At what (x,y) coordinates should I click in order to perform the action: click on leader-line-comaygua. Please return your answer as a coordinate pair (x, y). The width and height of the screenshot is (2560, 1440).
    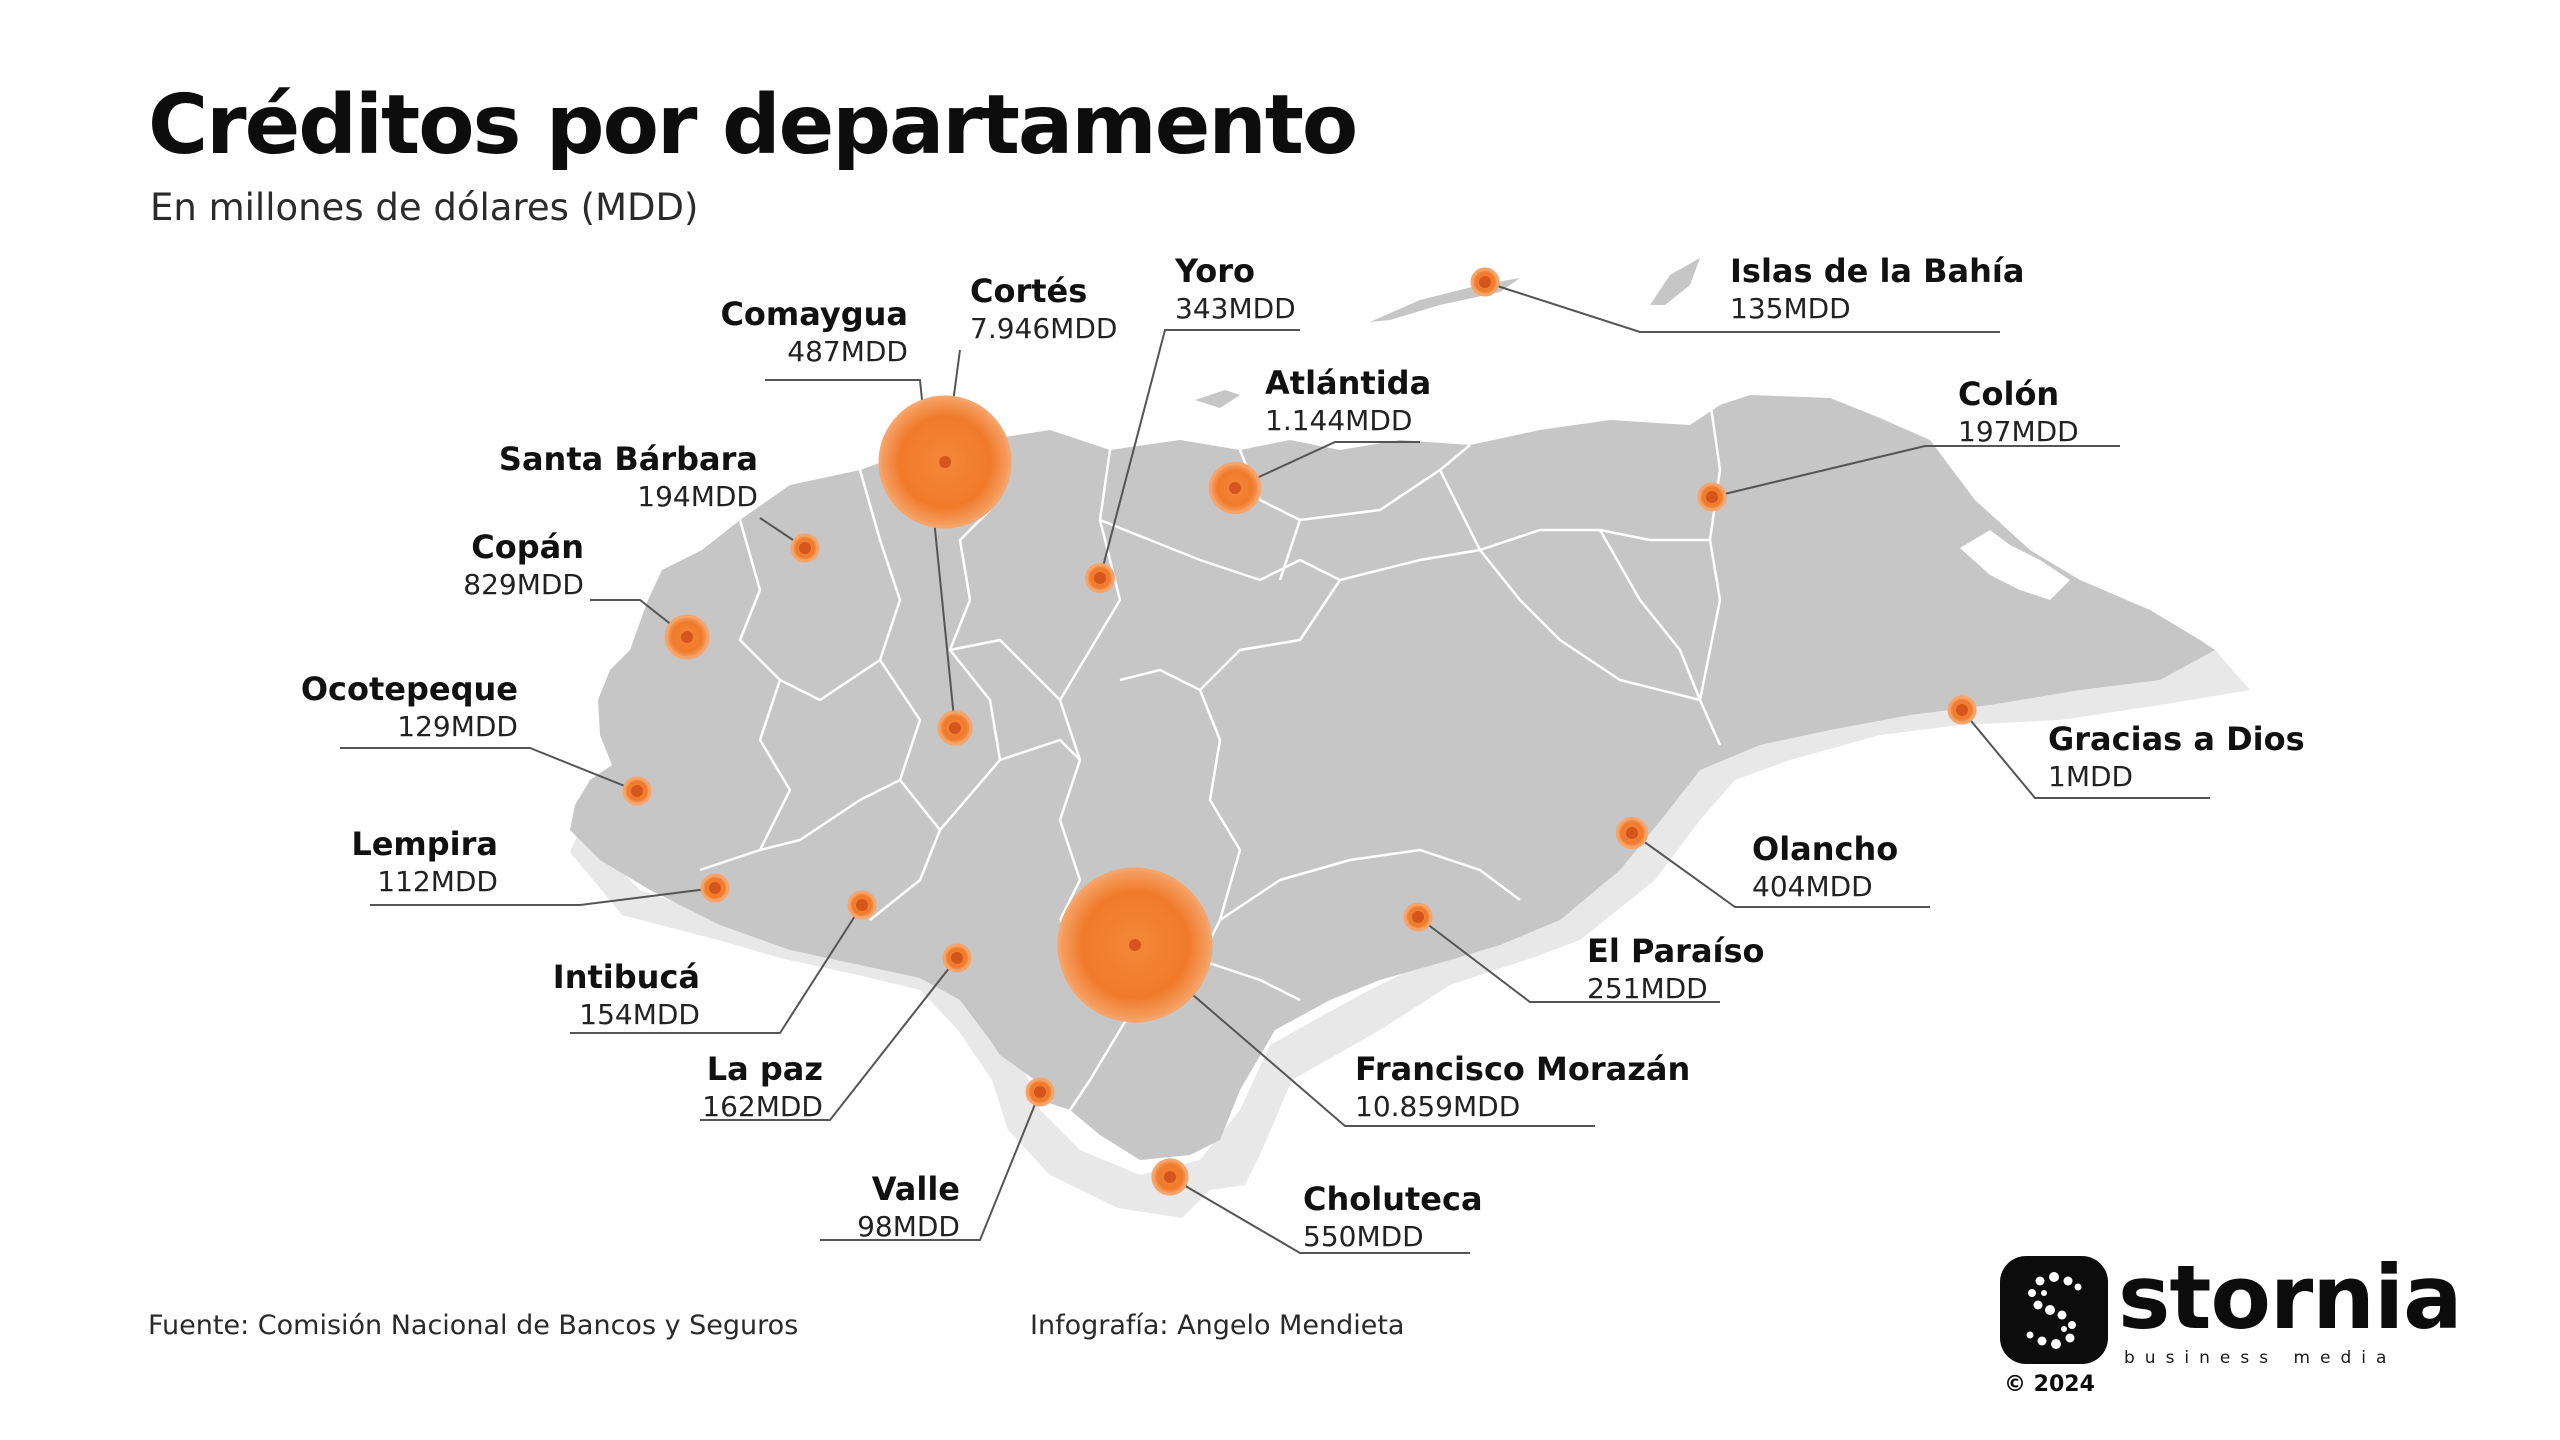
    Looking at the image, I should click on (860, 554).